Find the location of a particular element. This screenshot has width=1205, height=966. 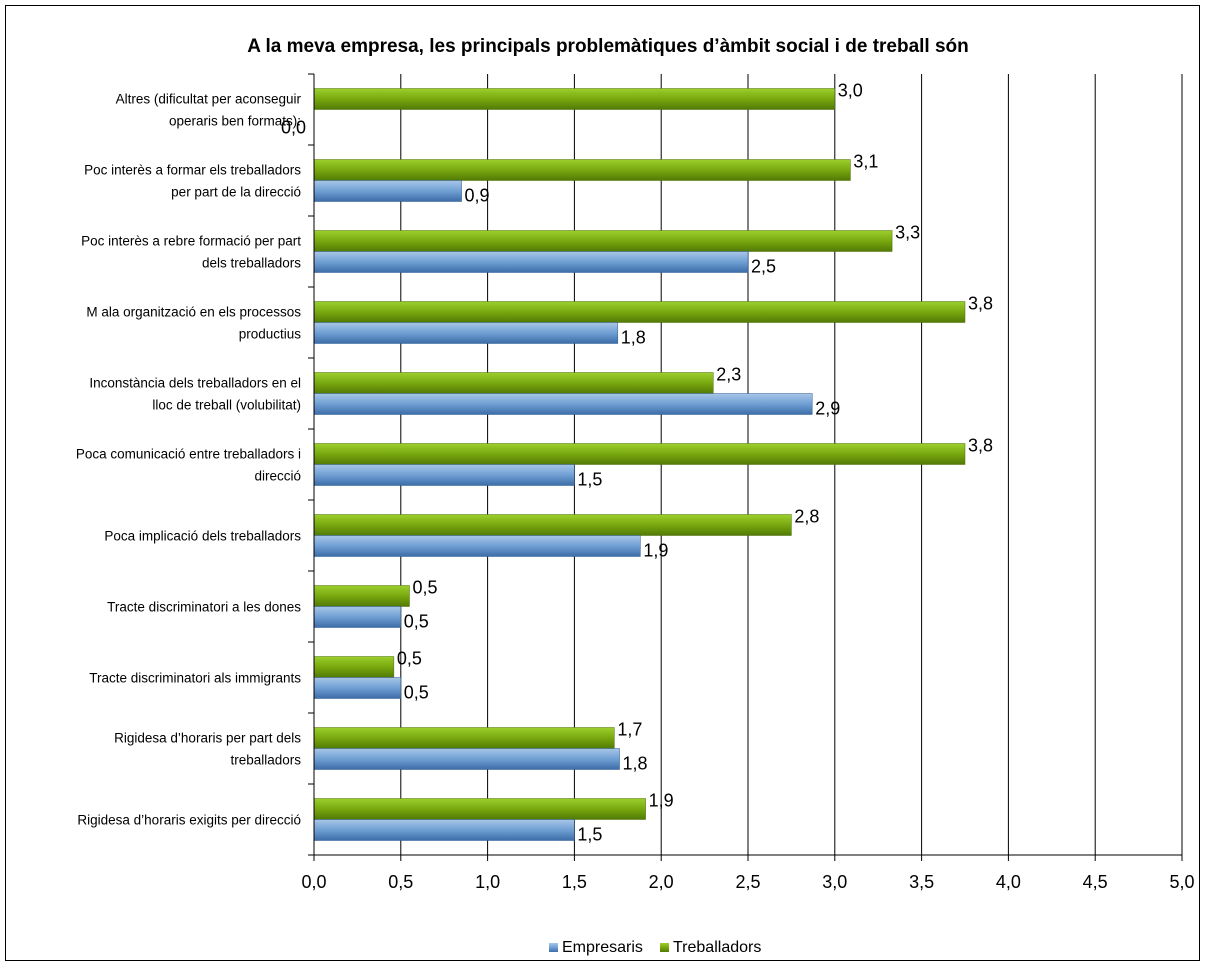

x-tick-label: 4,5 is located at coordinates (1095, 882).